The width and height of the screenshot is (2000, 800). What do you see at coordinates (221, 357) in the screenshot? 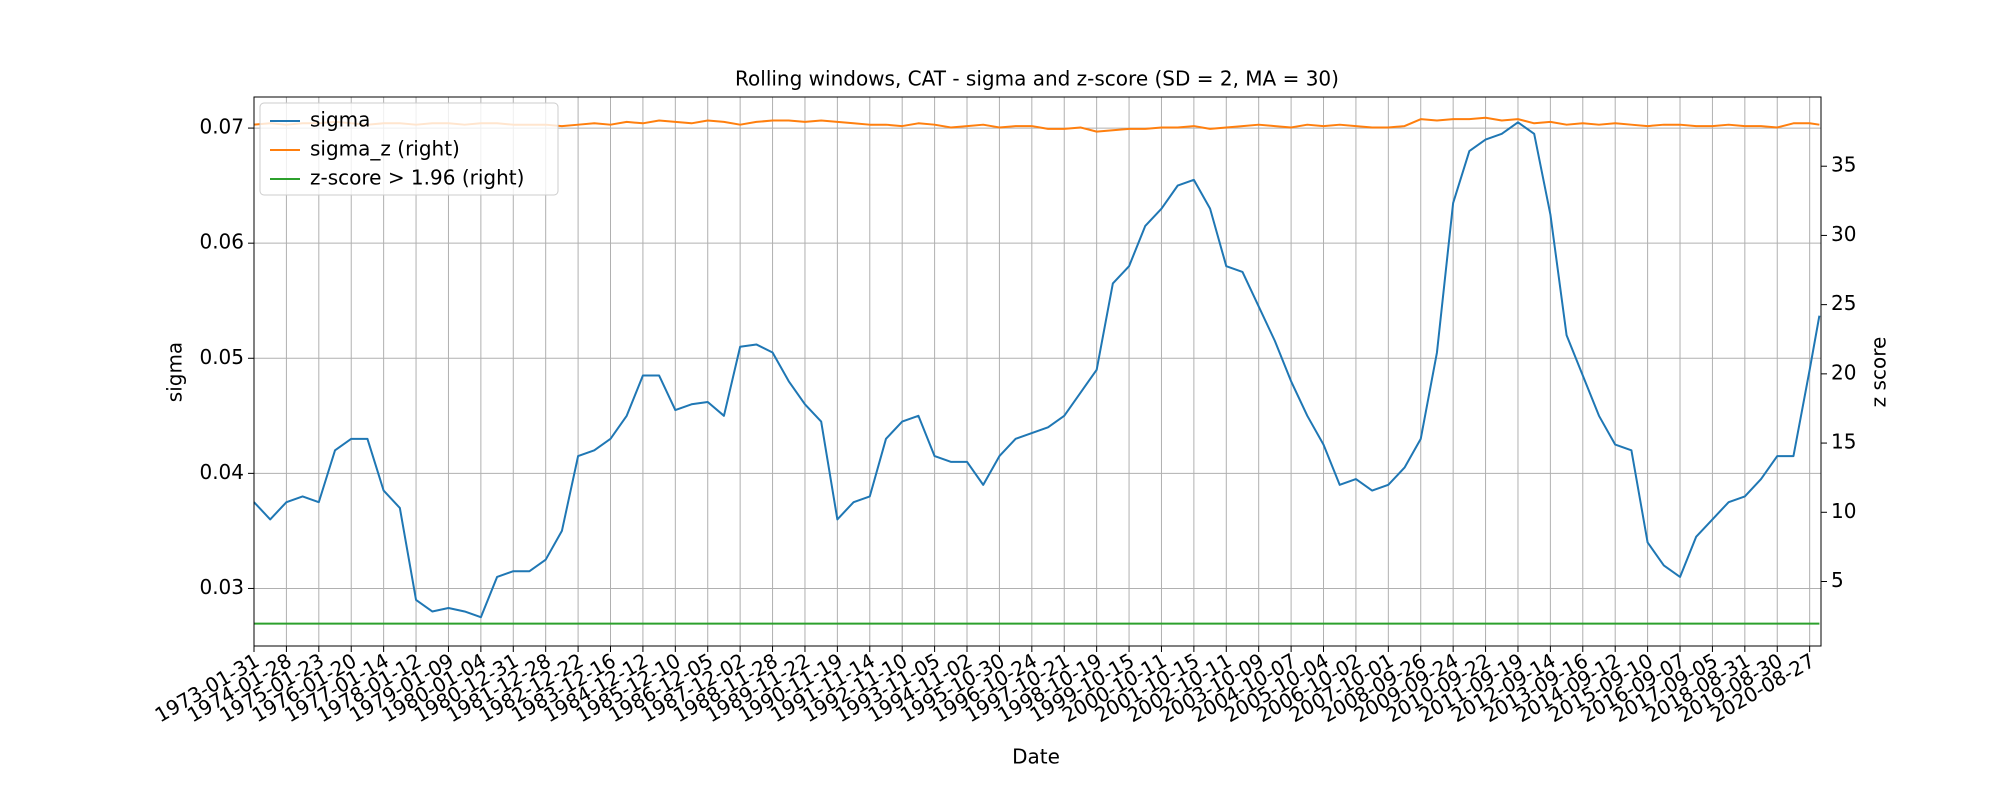
I see `y-tick-label: 0.05` at bounding box center [221, 357].